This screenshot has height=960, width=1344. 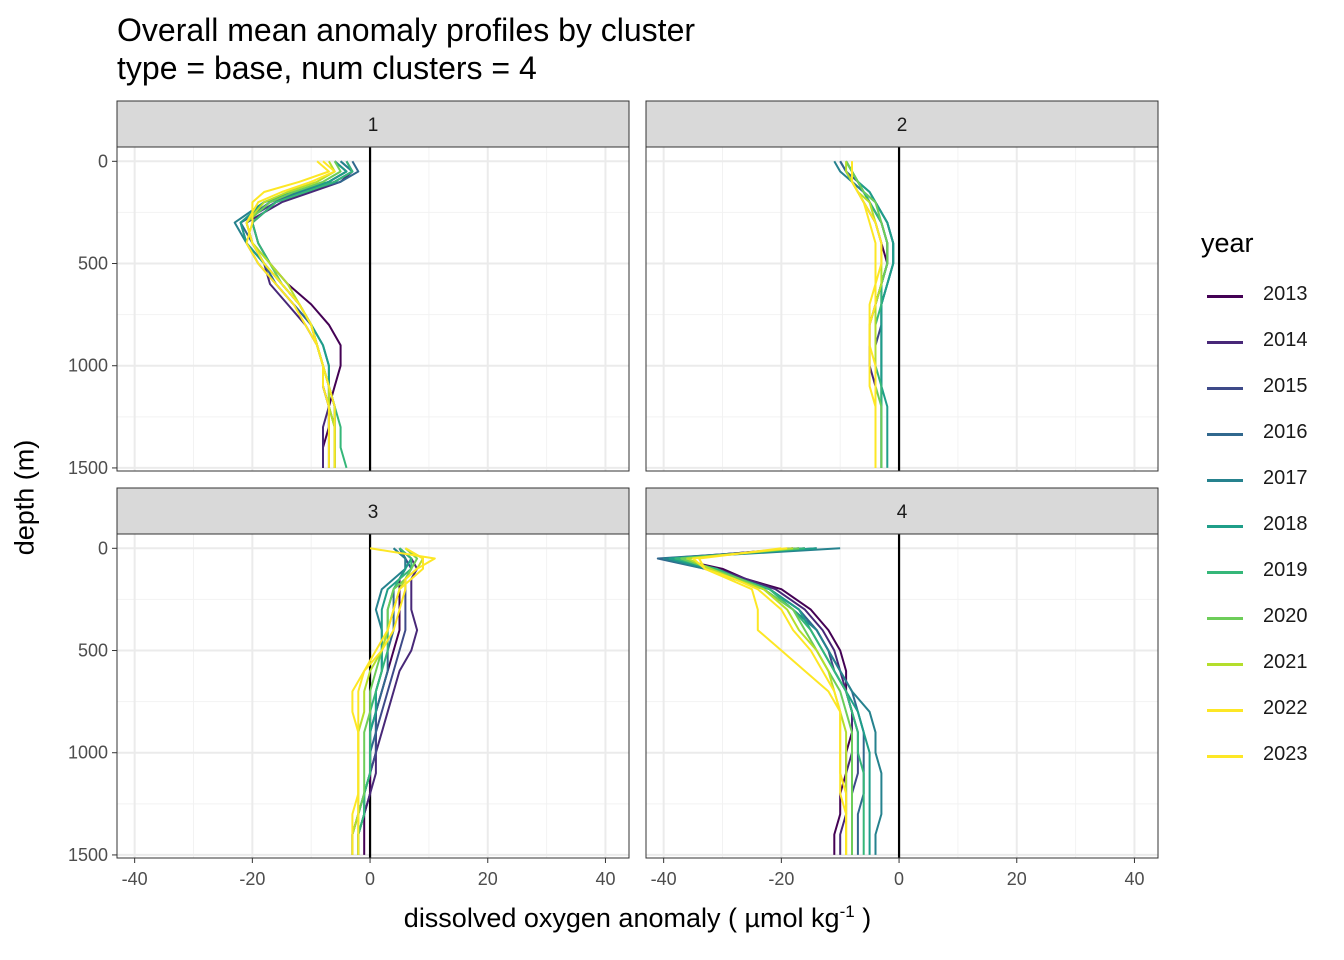 I want to click on y-axis-title: depth (m), so click(x=24, y=497).